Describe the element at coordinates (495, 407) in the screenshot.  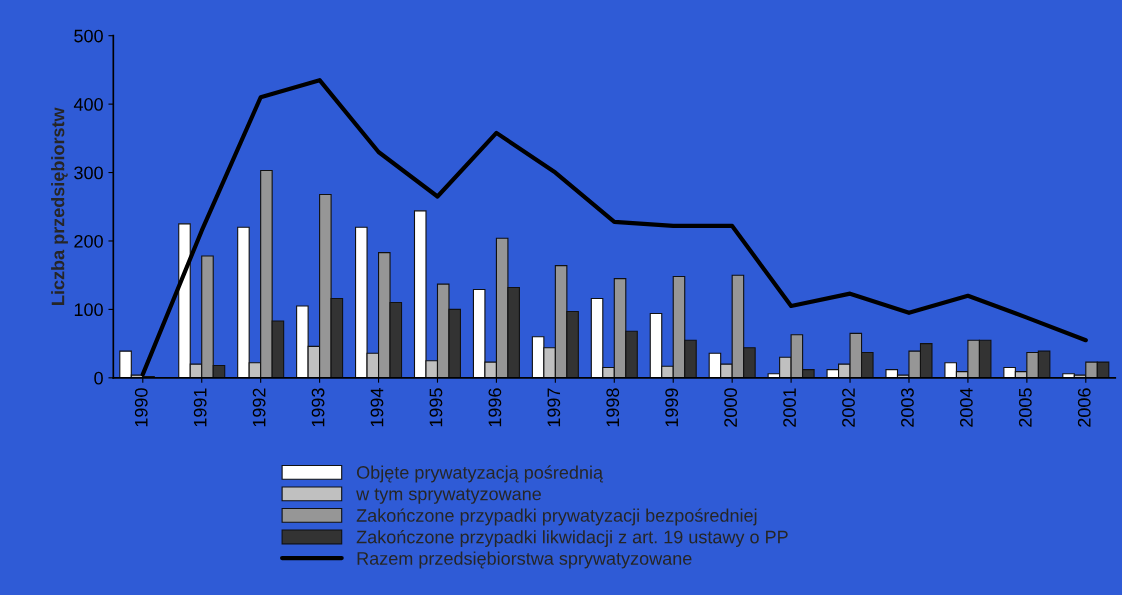
I see `x-tick-label: 1996` at that location.